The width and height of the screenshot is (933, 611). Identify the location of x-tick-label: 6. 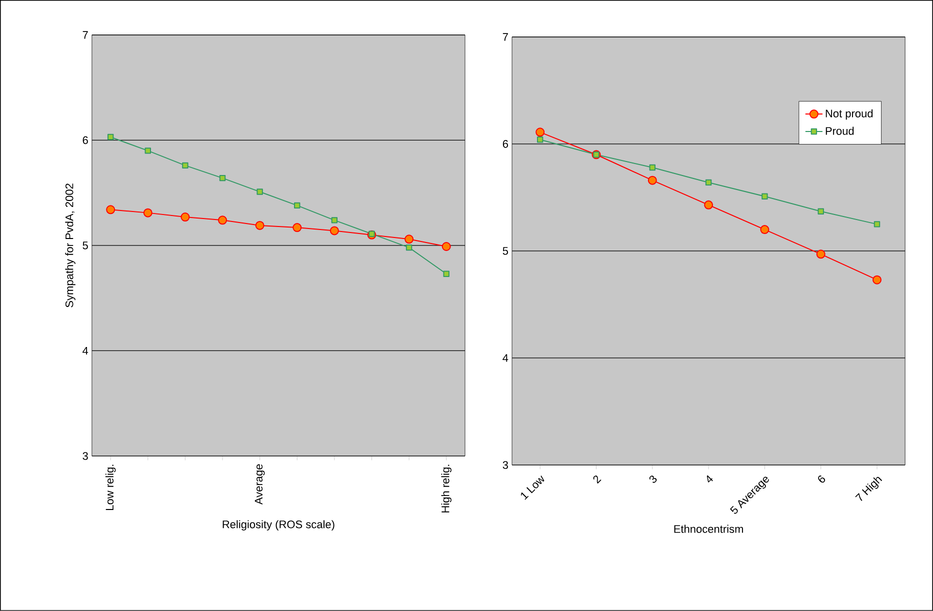
(822, 479).